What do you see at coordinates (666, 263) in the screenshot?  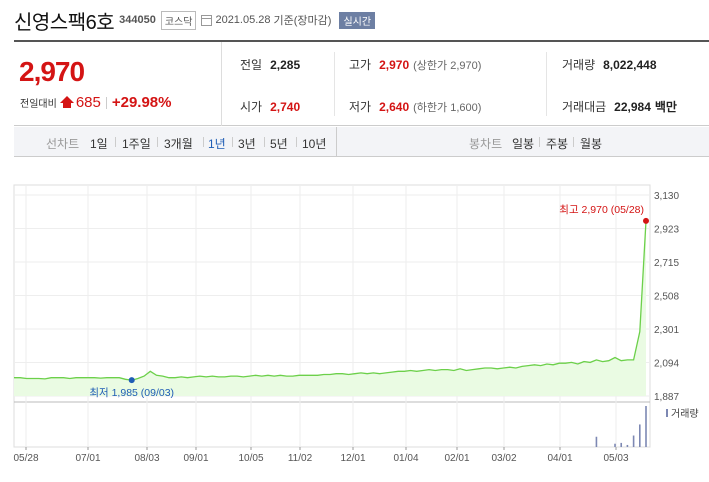 I see `y-tick-label: 2,715` at bounding box center [666, 263].